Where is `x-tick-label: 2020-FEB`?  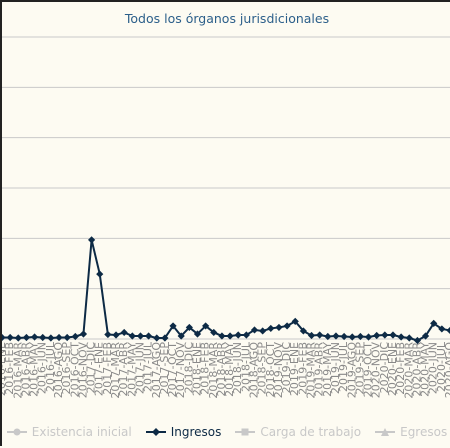 x-tick-label: 2020-FEB is located at coordinates (400, 368).